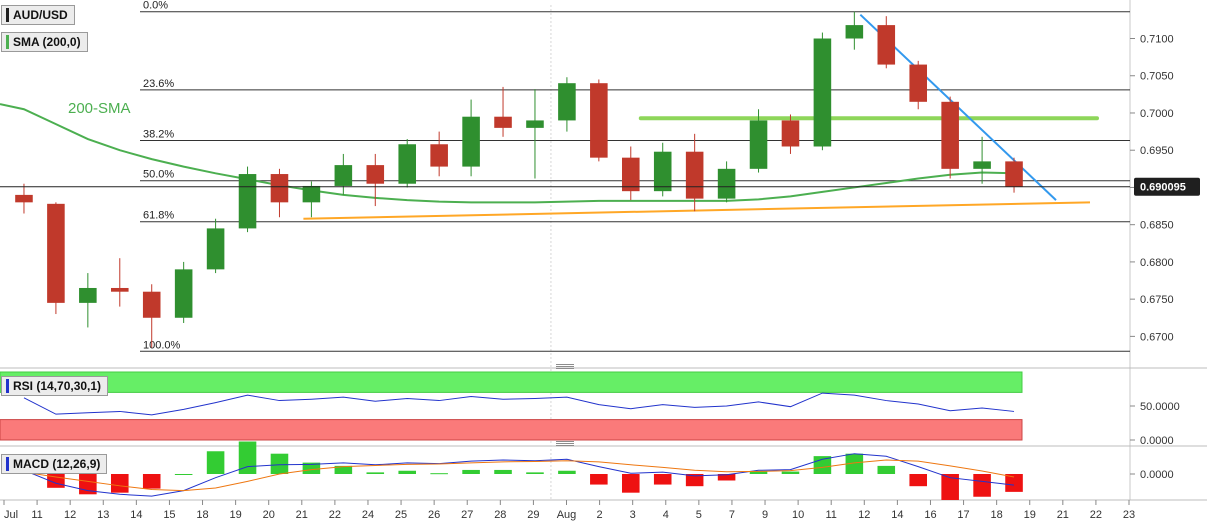  What do you see at coordinates (567, 515) in the screenshot?
I see `time-tick-label: Aug` at bounding box center [567, 515].